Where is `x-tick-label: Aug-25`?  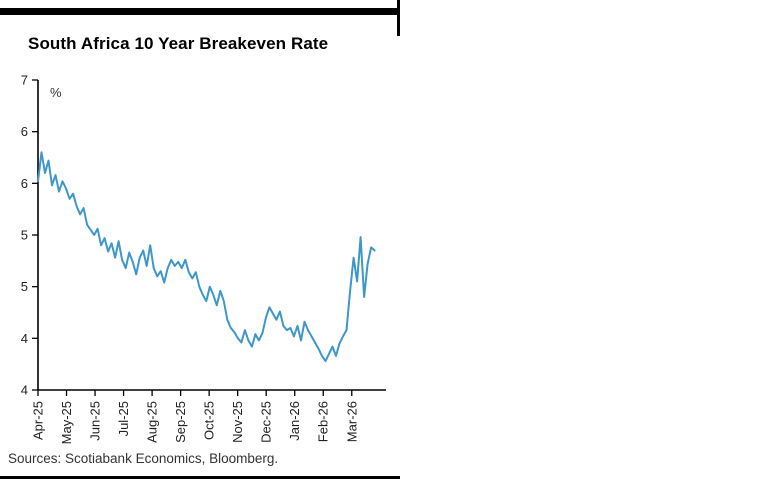
x-tick-label: Aug-25 is located at coordinates (152, 422).